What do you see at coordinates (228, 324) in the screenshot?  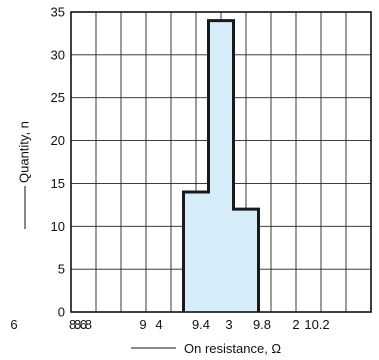 I see `x-tick-label: 3` at bounding box center [228, 324].